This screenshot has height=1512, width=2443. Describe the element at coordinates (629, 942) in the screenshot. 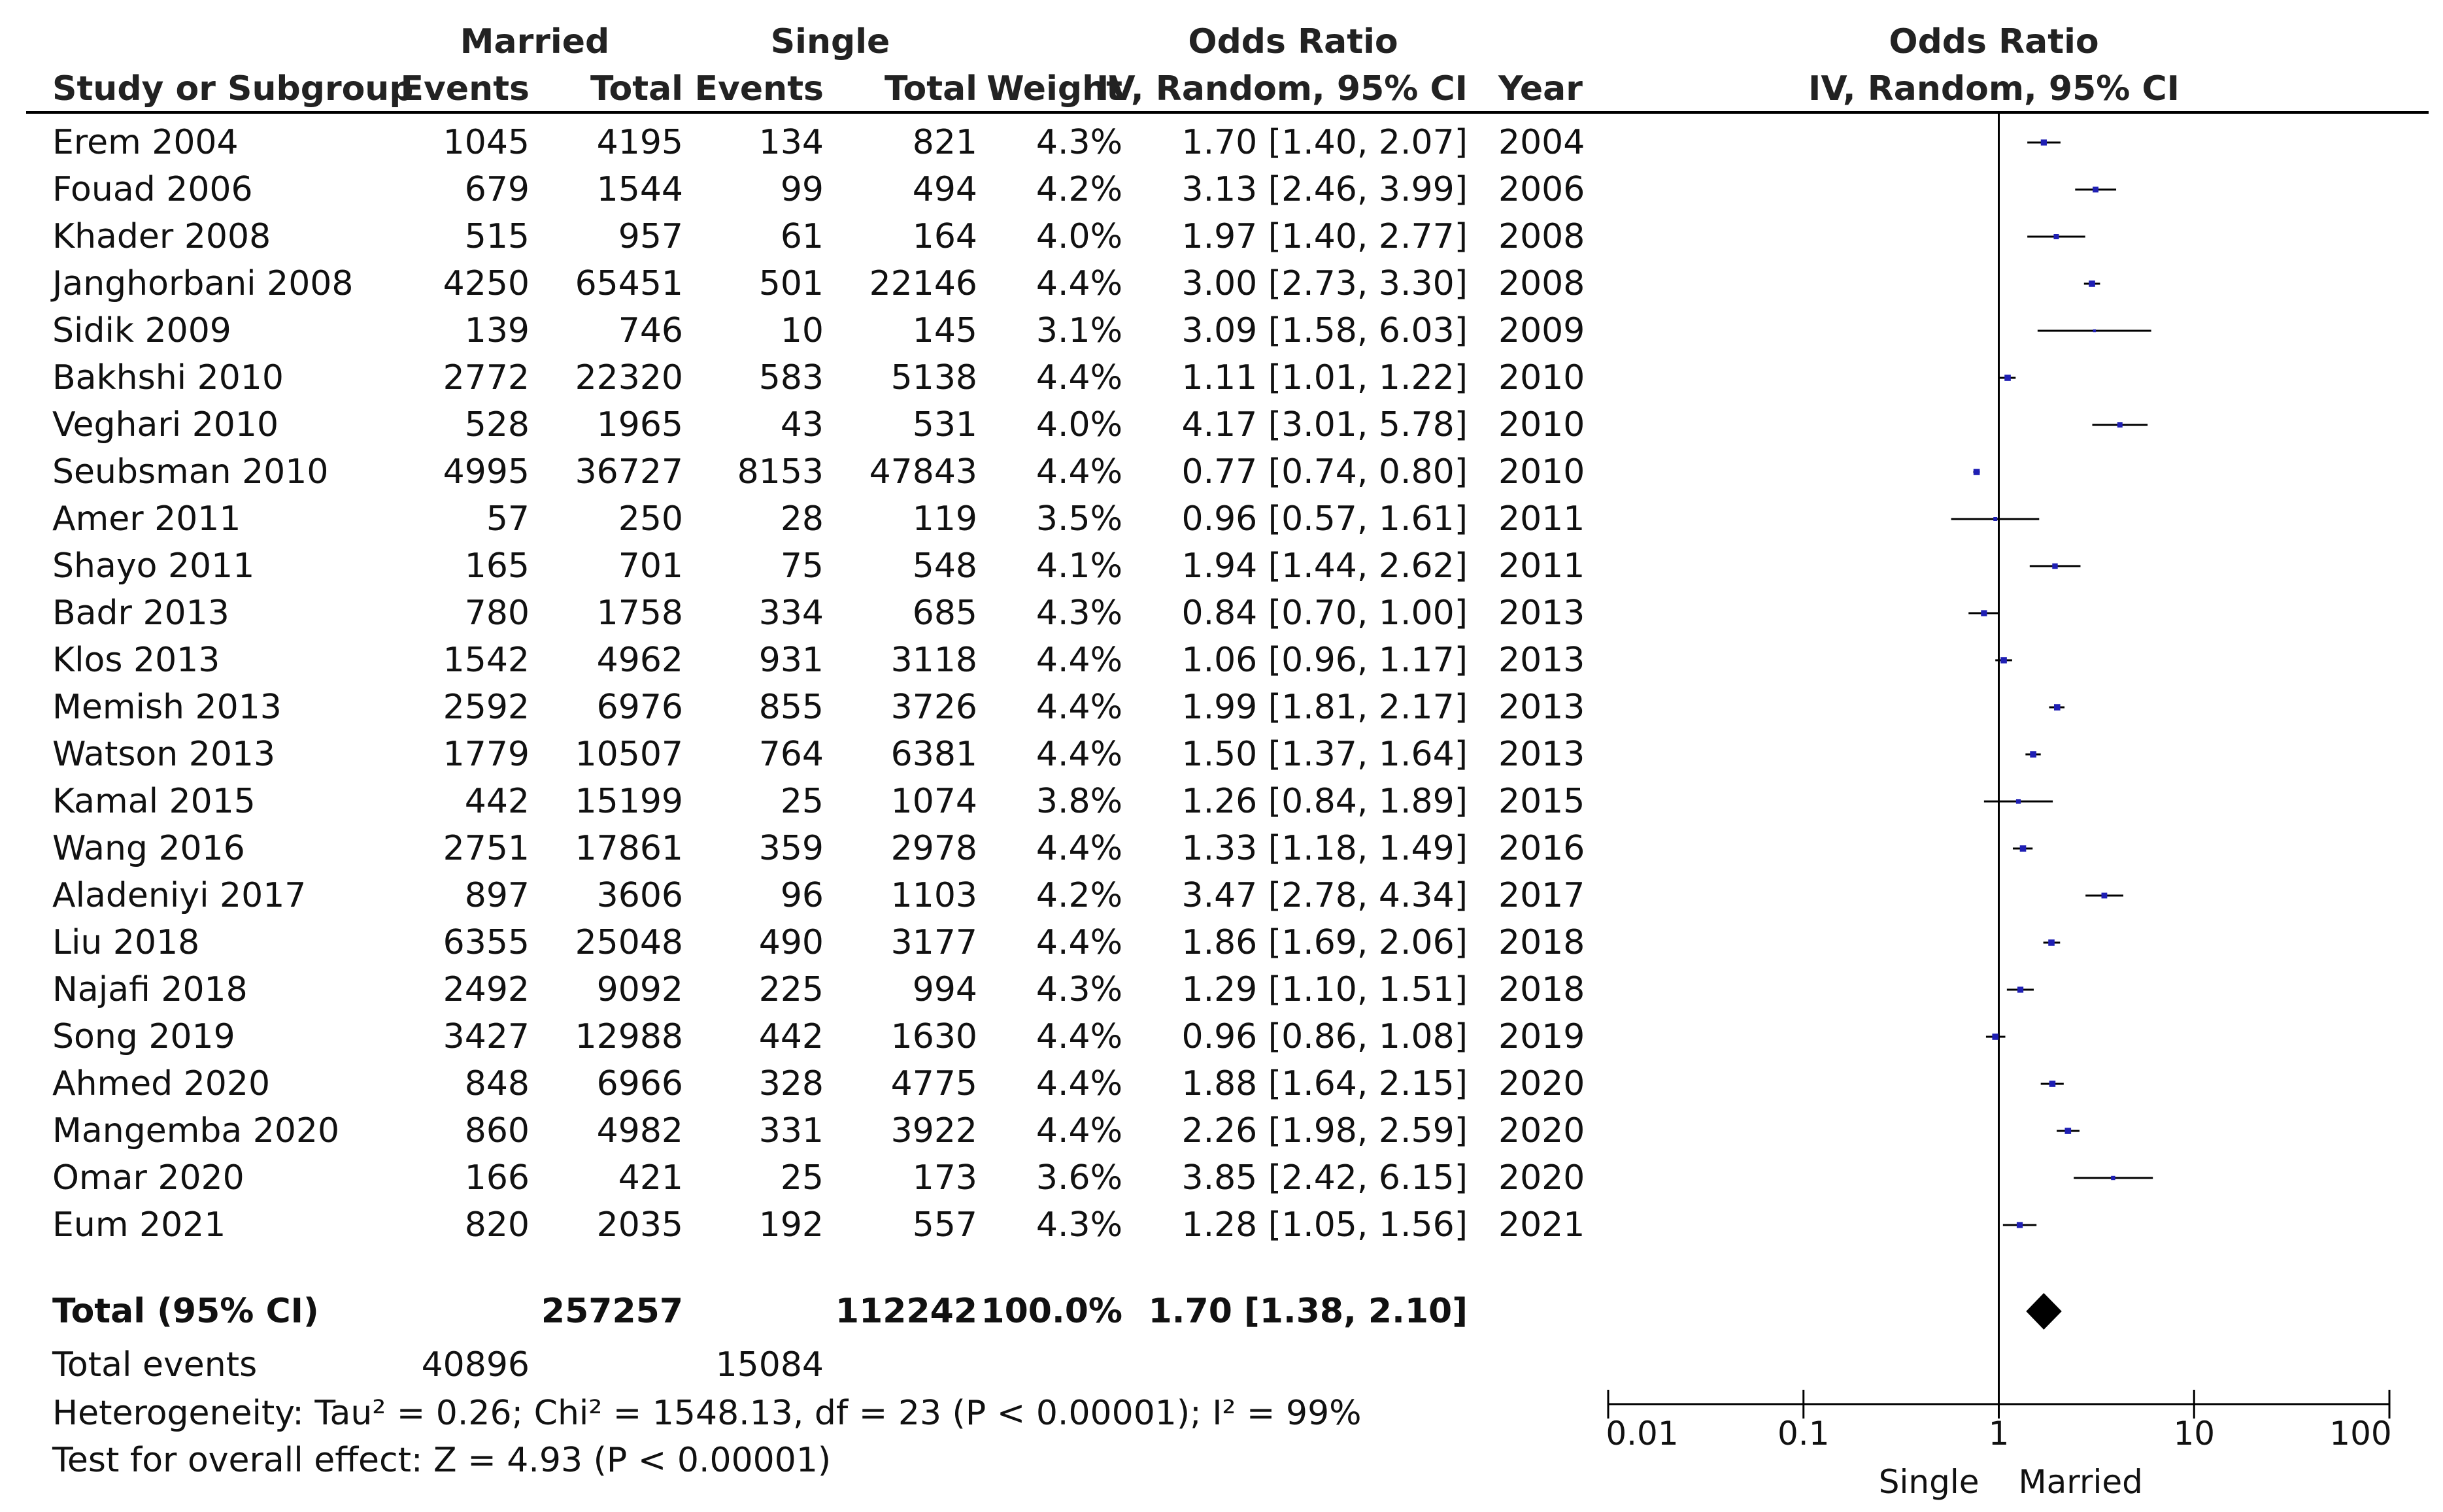

I see `cell-m-total: 25048` at that location.